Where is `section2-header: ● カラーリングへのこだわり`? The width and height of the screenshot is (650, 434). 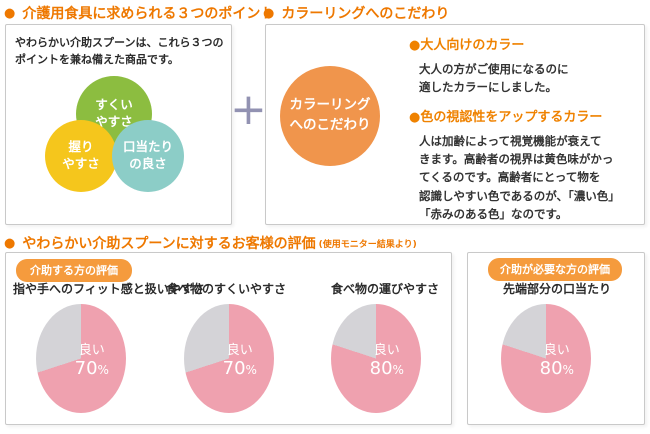 section2-header: ● カラーリングへのこだわり is located at coordinates (356, 13).